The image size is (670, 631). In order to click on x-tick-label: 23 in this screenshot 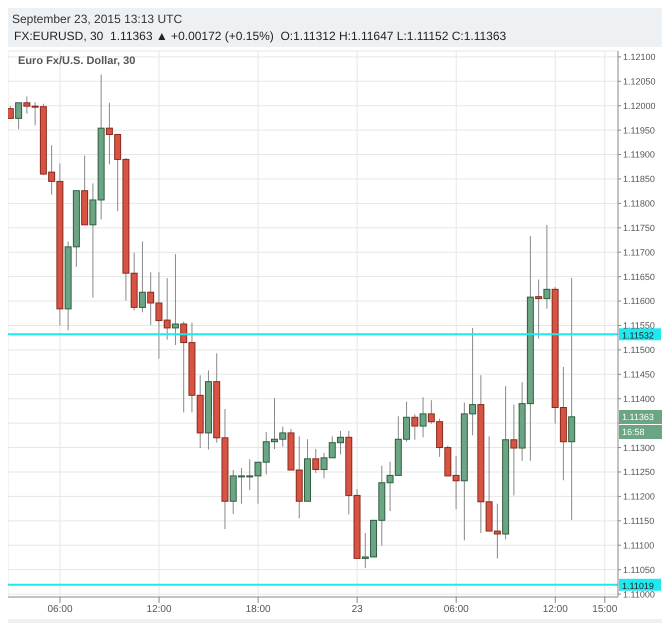, I will do `click(358, 610)`.